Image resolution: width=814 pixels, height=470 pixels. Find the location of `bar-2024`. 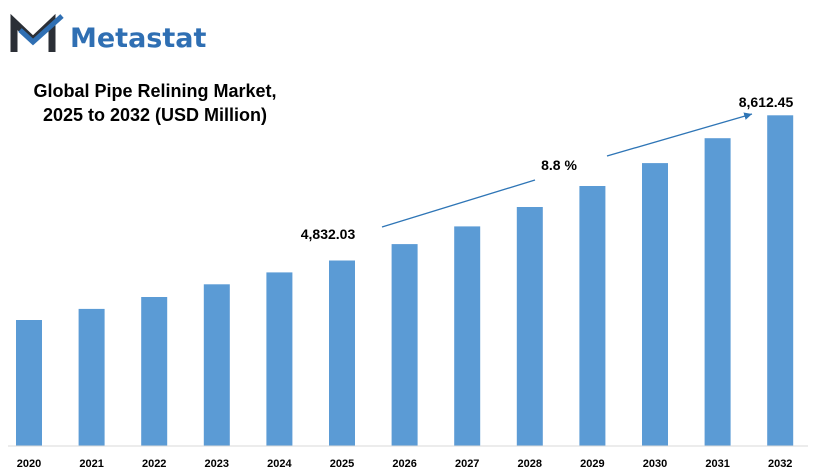

bar-2024 is located at coordinates (279, 359).